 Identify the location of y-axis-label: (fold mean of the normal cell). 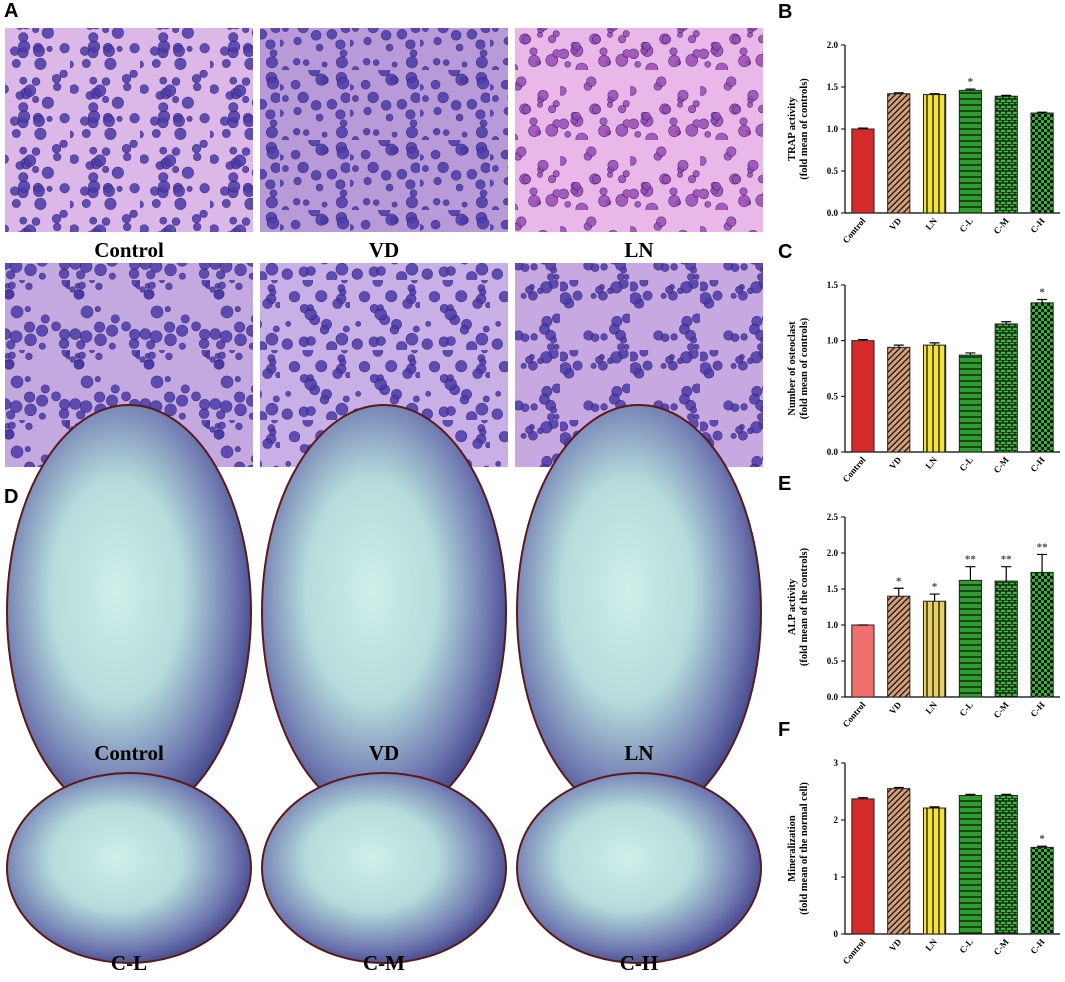
(804, 848).